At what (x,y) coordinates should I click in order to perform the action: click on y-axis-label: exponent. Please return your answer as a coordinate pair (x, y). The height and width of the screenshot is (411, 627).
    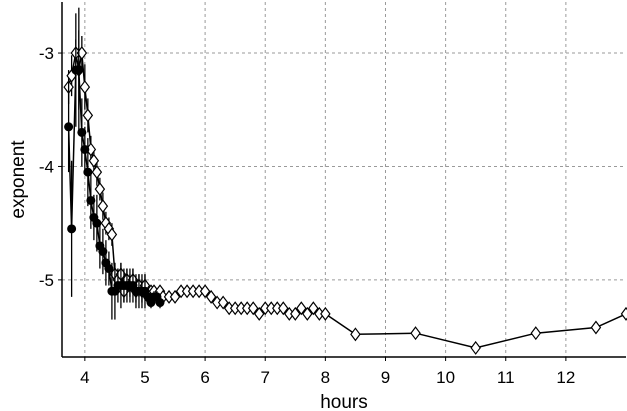
    Looking at the image, I should click on (18, 179).